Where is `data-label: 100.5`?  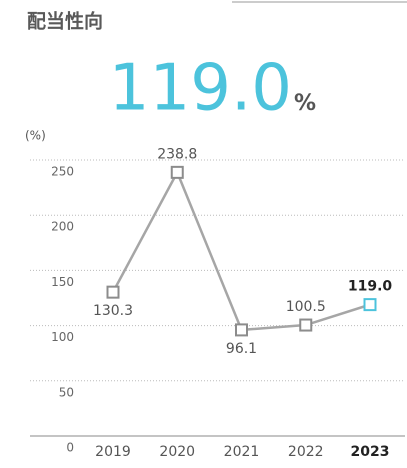 data-label: 100.5 is located at coordinates (306, 307).